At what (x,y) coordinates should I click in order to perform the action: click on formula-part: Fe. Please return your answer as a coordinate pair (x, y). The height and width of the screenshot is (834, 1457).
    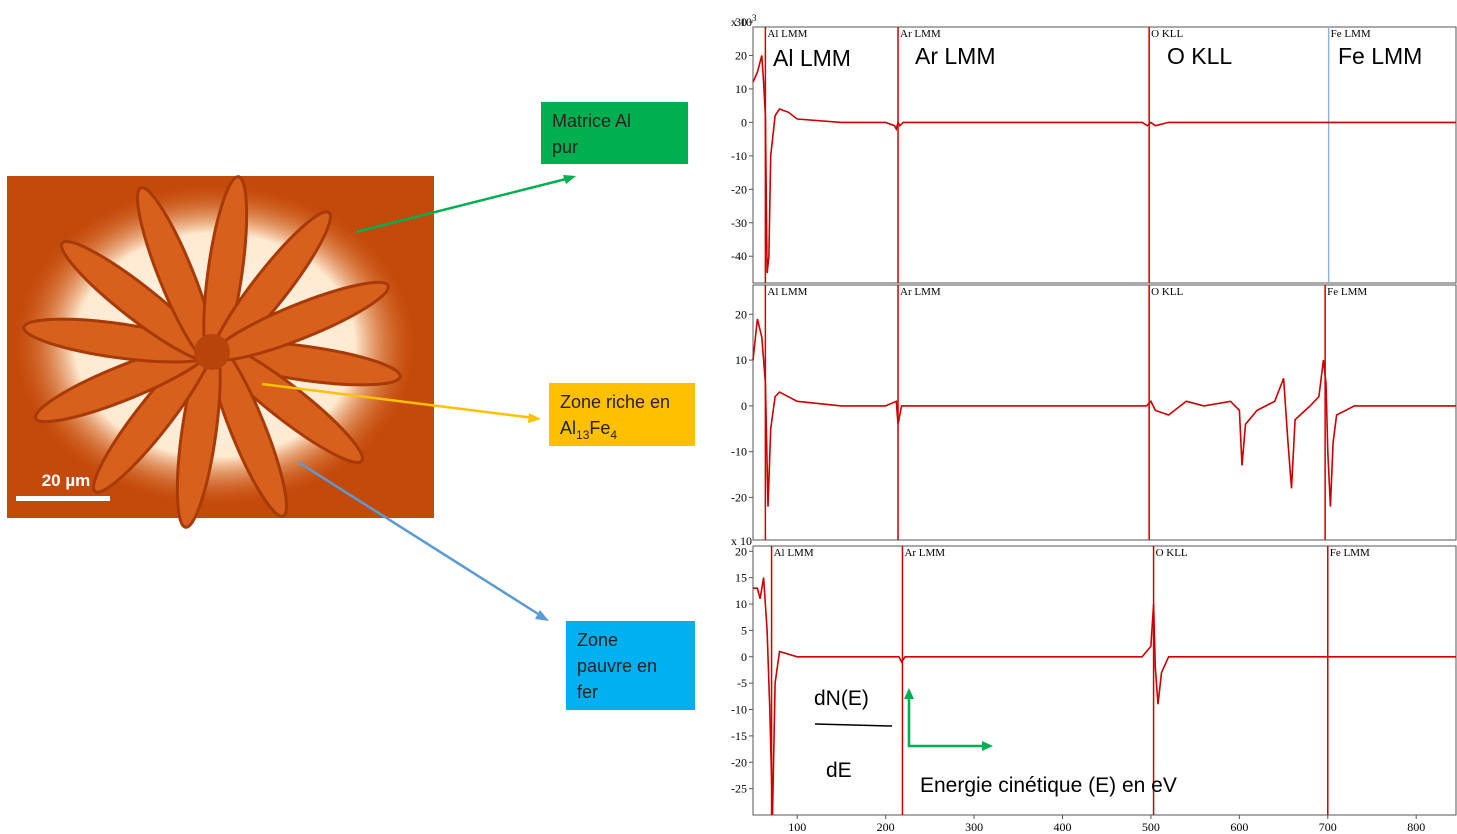
    Looking at the image, I should click on (599, 428).